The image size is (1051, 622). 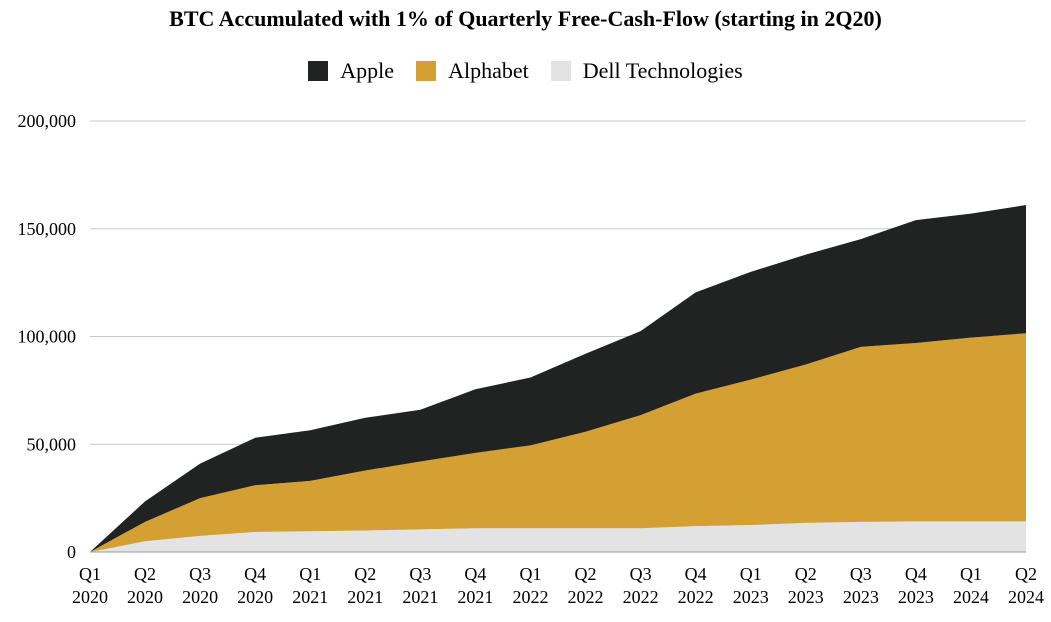 I want to click on legend-item-apple: Apple, so click(x=351, y=71).